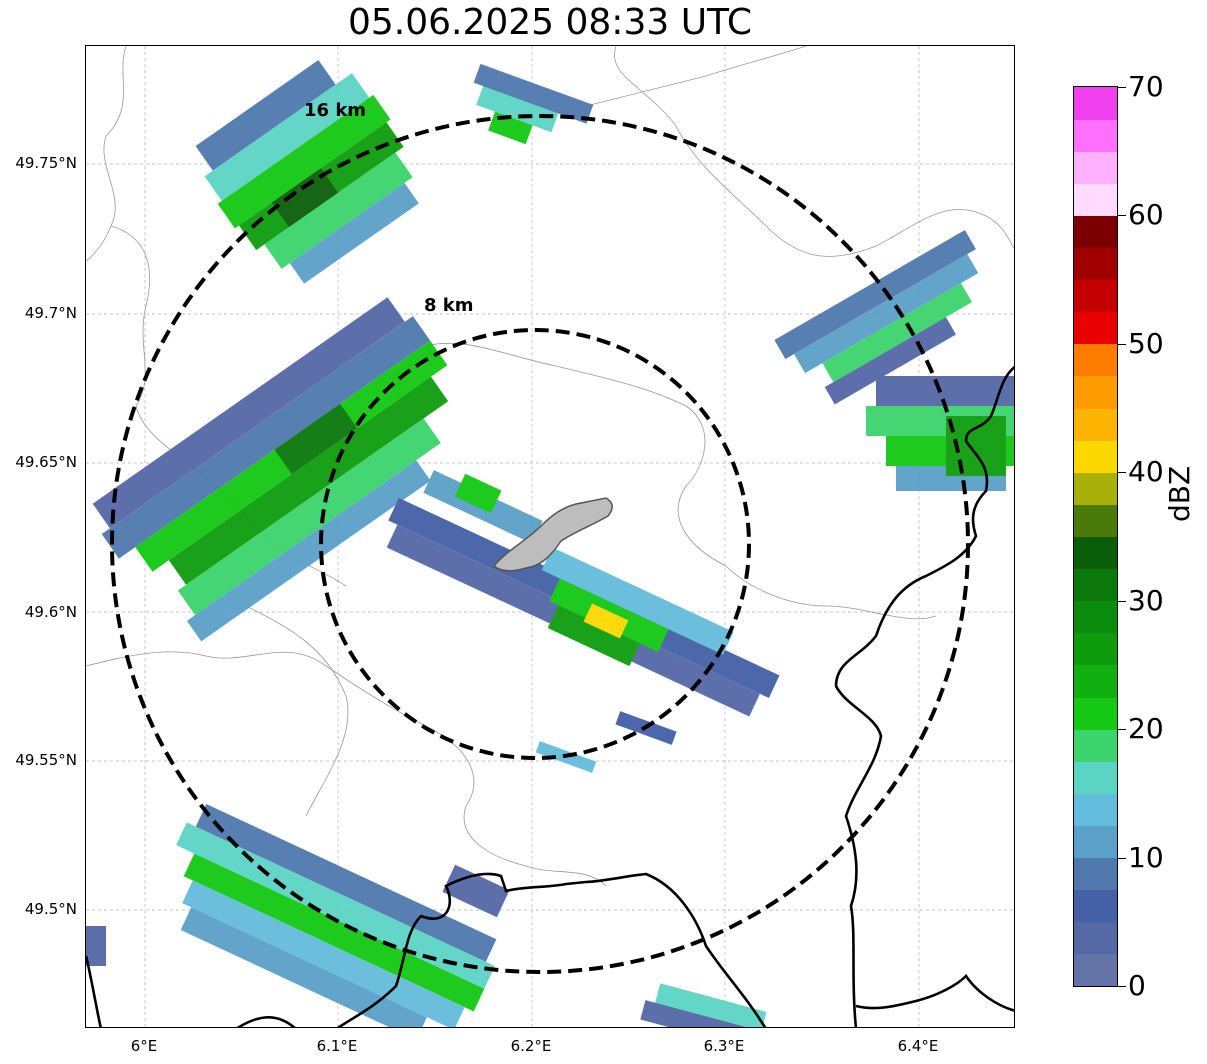 The image size is (1207, 1064). What do you see at coordinates (449, 305) in the screenshot?
I see `ring-label-8km: 8 km` at bounding box center [449, 305].